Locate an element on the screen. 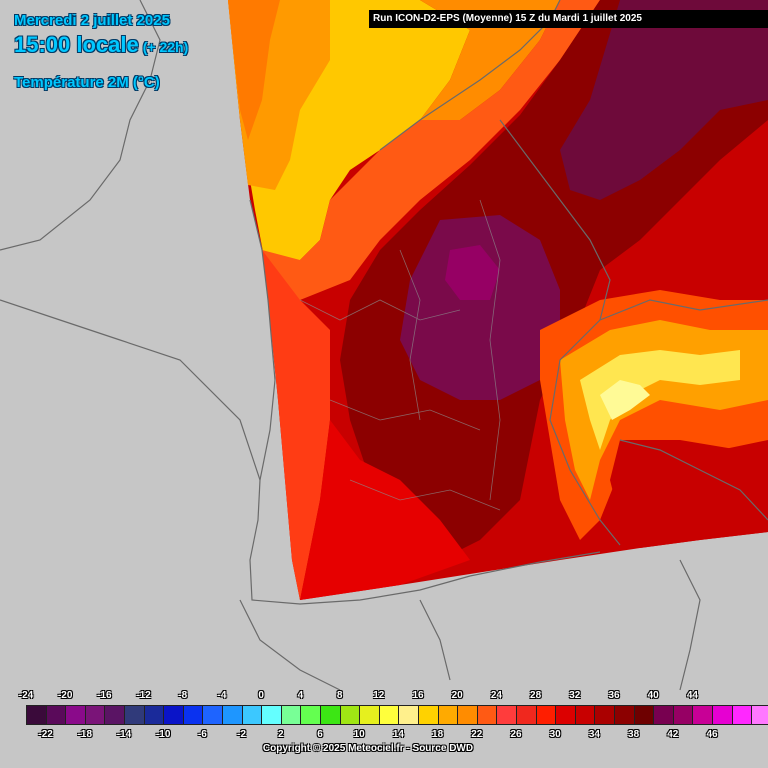 This screenshot has height=768, width=768. zone-southwest is located at coordinates (385, 510).